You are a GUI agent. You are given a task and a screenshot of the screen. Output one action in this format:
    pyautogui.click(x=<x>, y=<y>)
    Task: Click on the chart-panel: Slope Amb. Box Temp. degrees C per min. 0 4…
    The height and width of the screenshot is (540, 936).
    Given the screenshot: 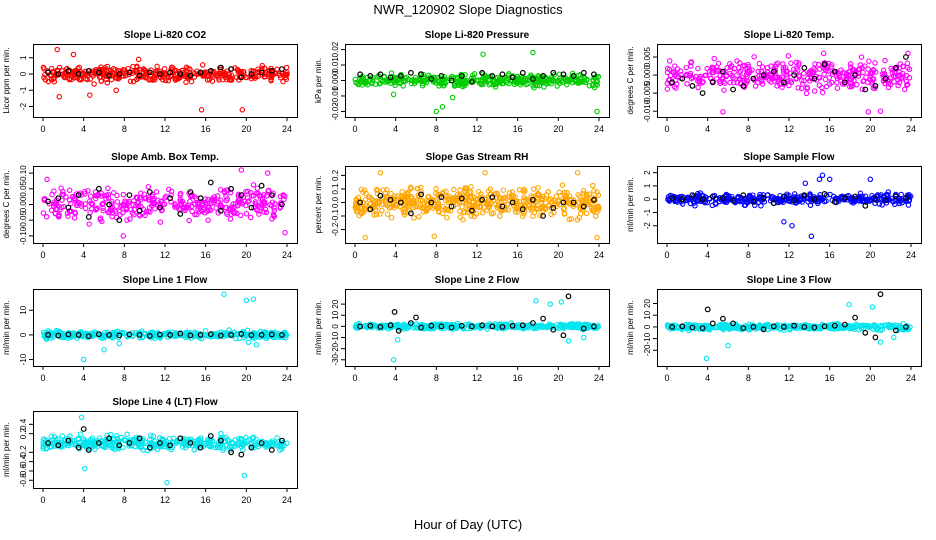 What is the action you would take?
    pyautogui.click(x=150, y=206)
    